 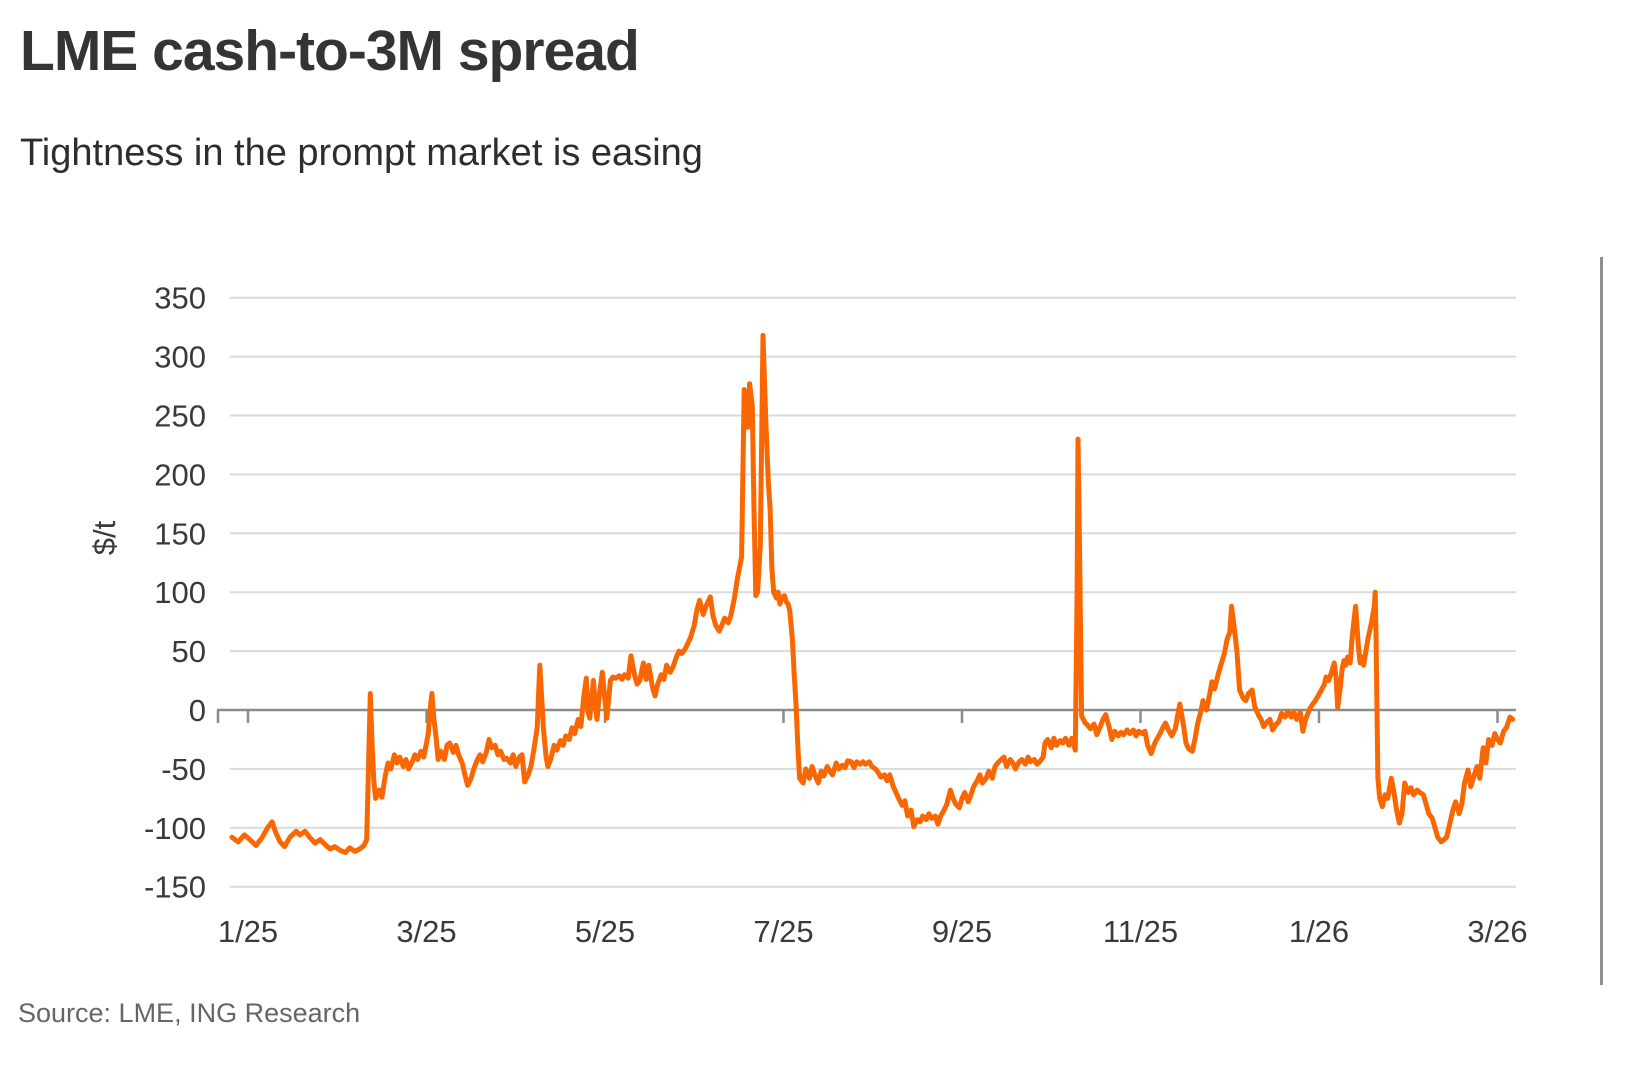 What do you see at coordinates (175, 828) in the screenshot?
I see `svg-text: -100` at bounding box center [175, 828].